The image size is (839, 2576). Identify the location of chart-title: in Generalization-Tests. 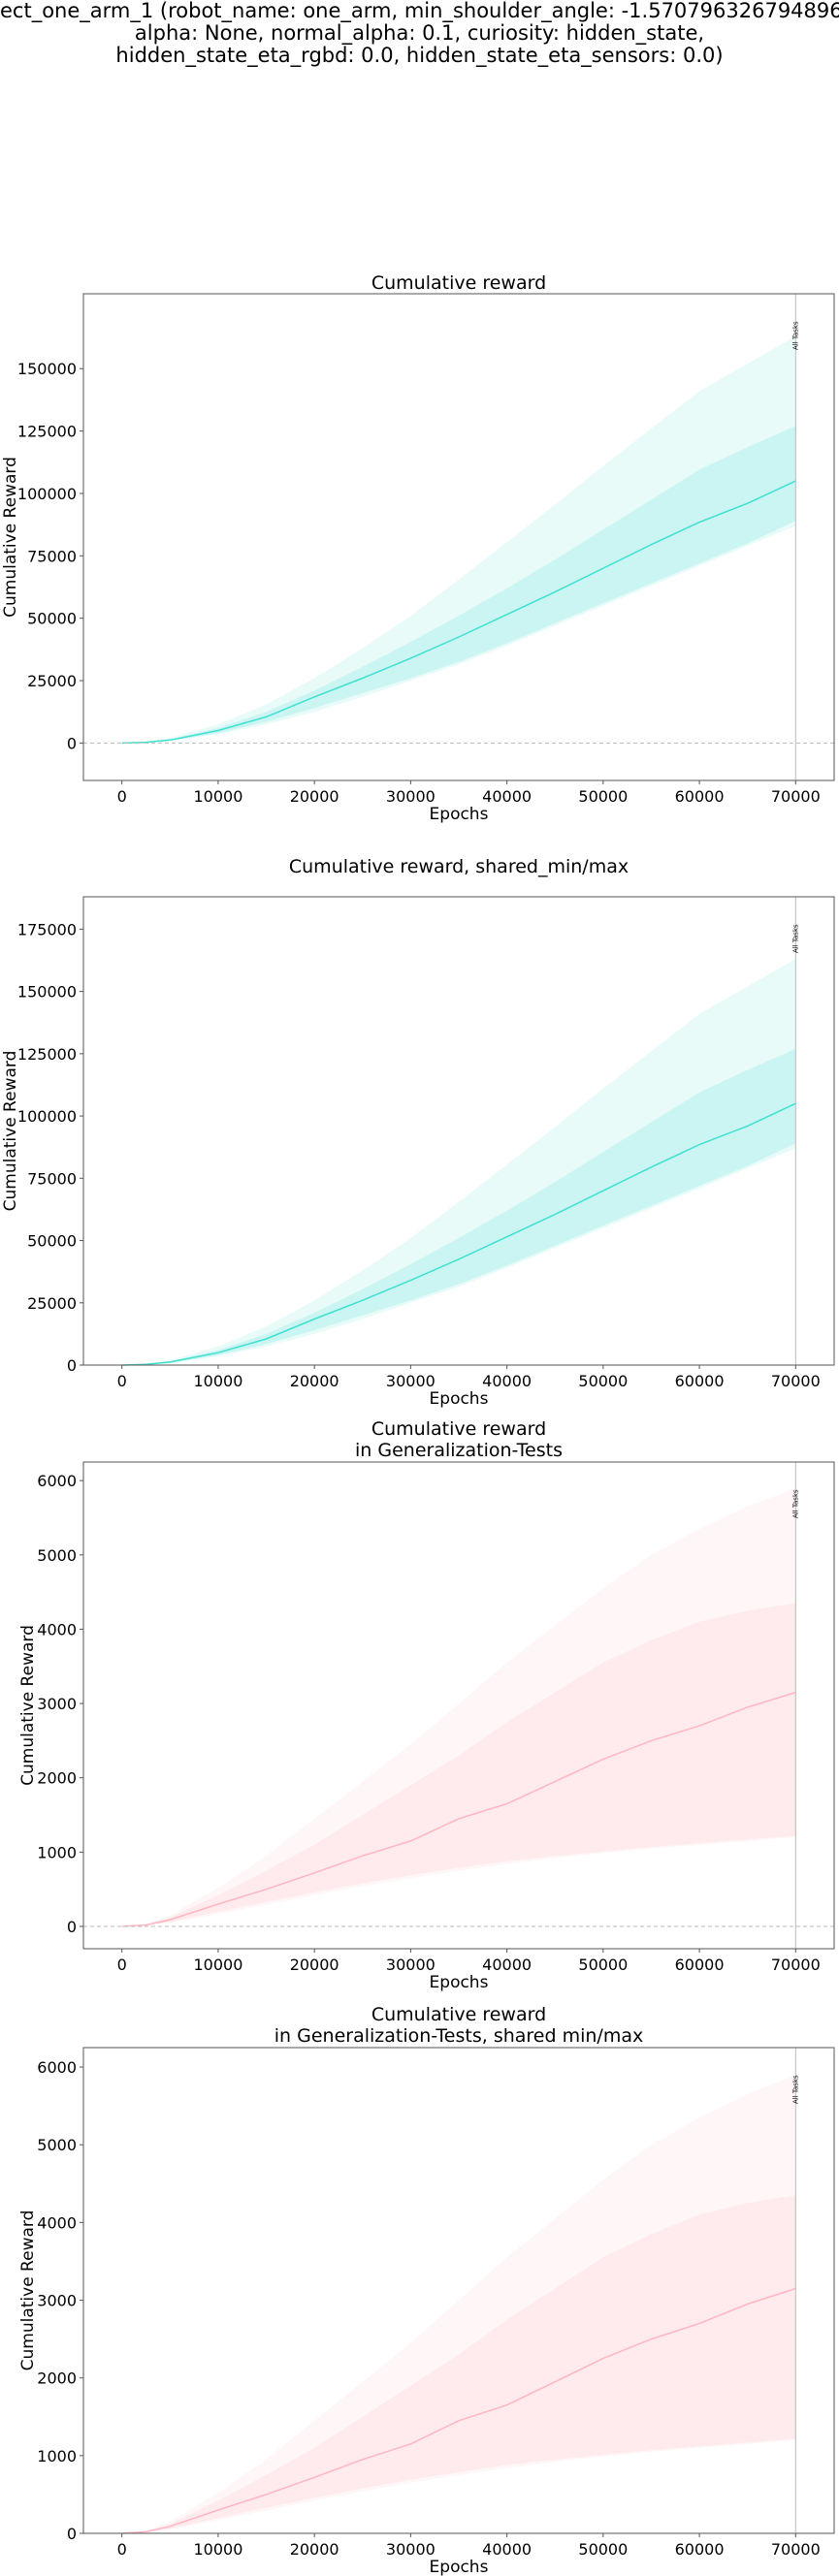
(459, 1450).